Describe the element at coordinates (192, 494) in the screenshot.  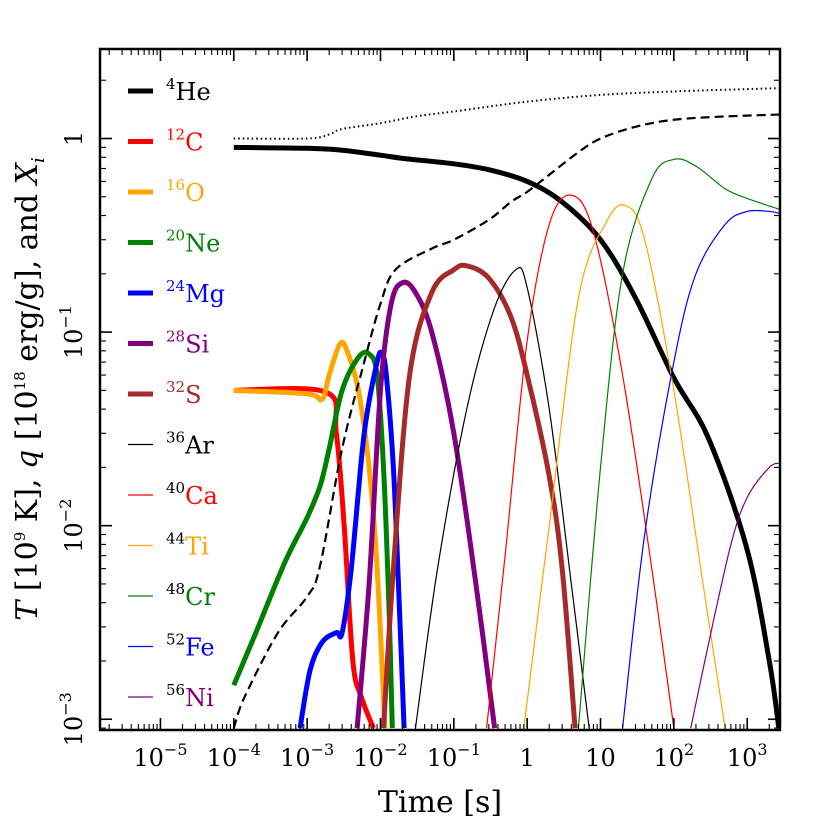
I see `legend-label-40Ca: 40Ca` at that location.